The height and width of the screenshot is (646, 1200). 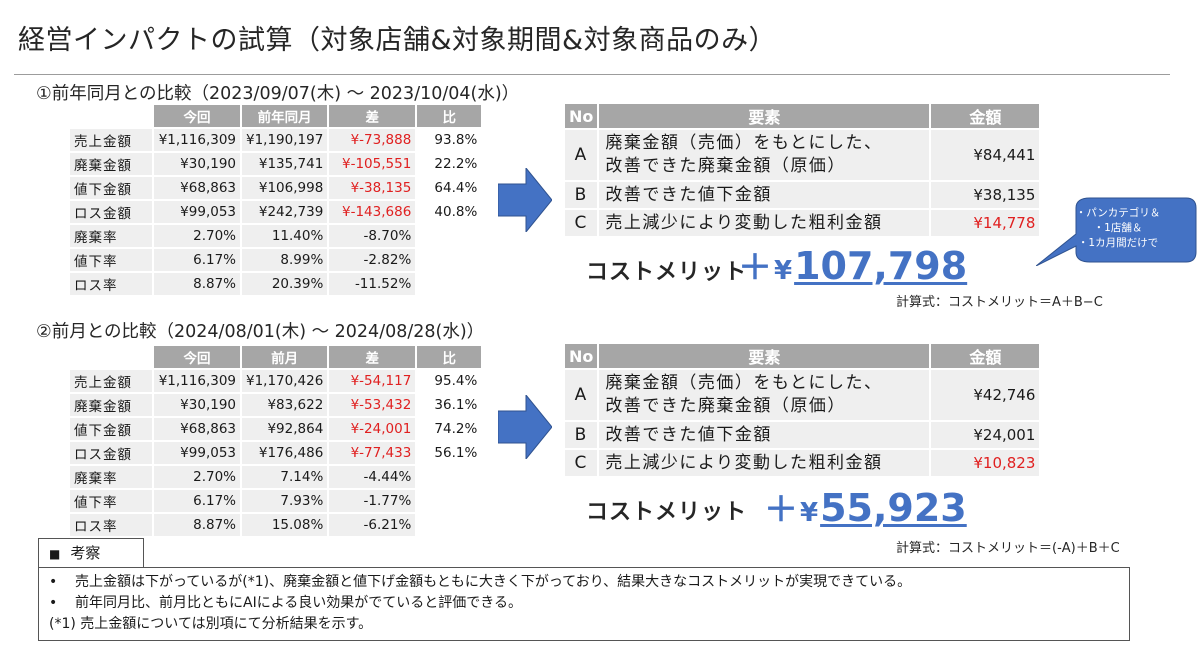 What do you see at coordinates (449, 164) in the screenshot?
I see `ratio-value: 22.2%` at bounding box center [449, 164].